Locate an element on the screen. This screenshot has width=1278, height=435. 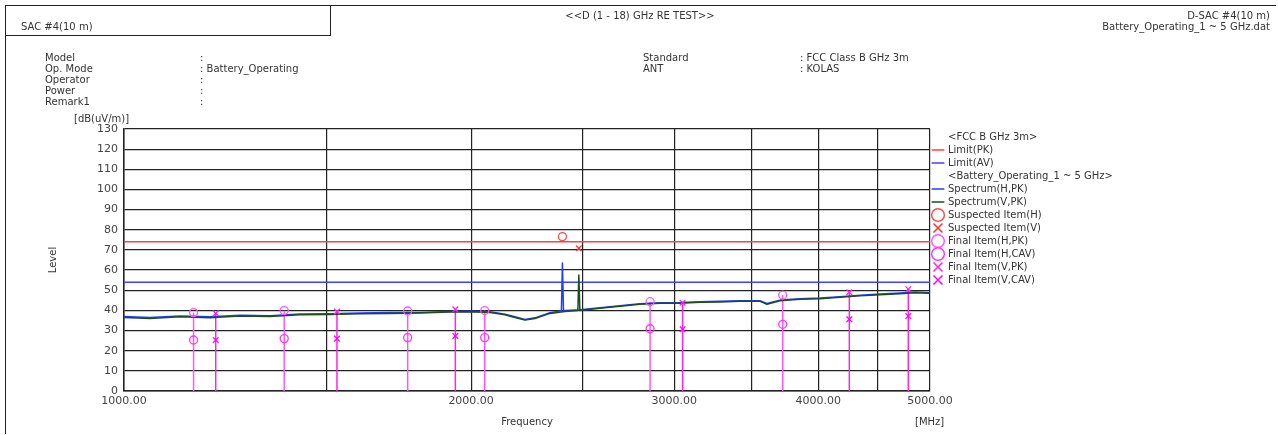
y-tick-label: 10 is located at coordinates (111, 370).